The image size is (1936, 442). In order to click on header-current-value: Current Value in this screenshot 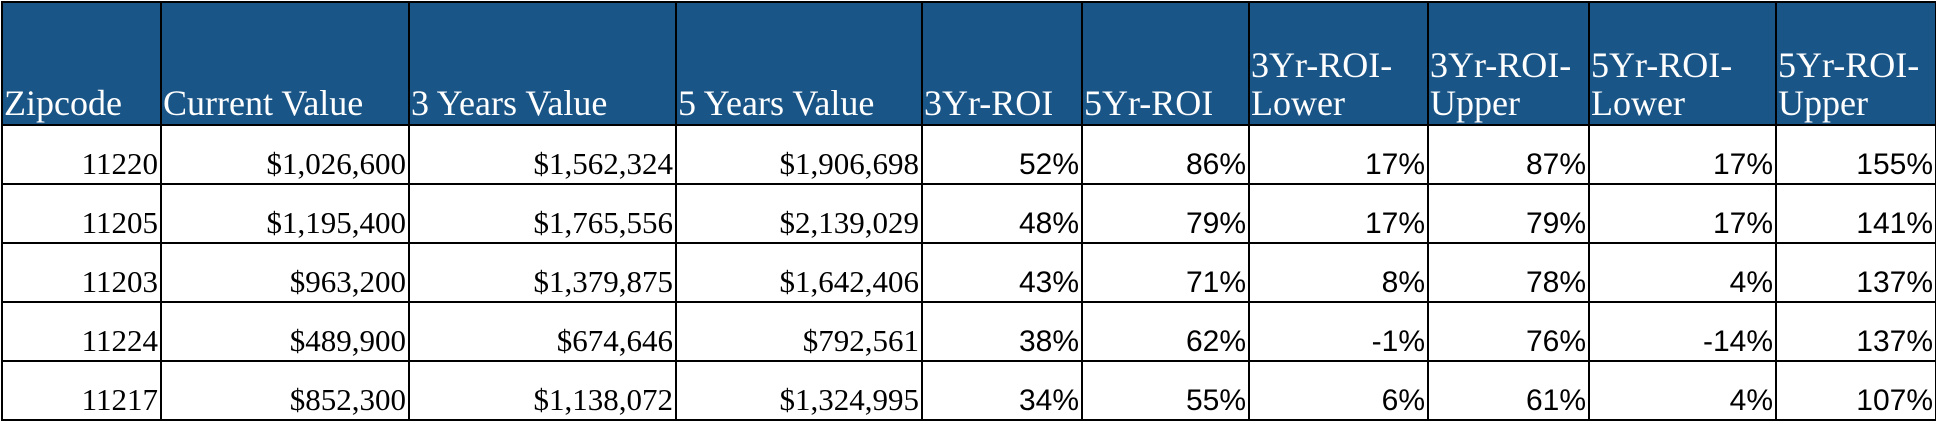, I will do `click(285, 63)`.